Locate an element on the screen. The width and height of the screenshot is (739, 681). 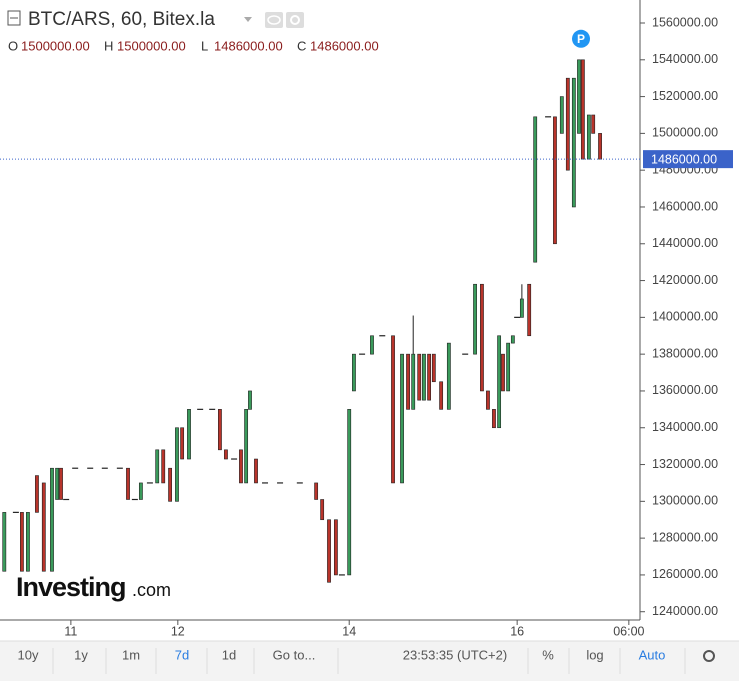
event-marker is located at coordinates (581, 38).